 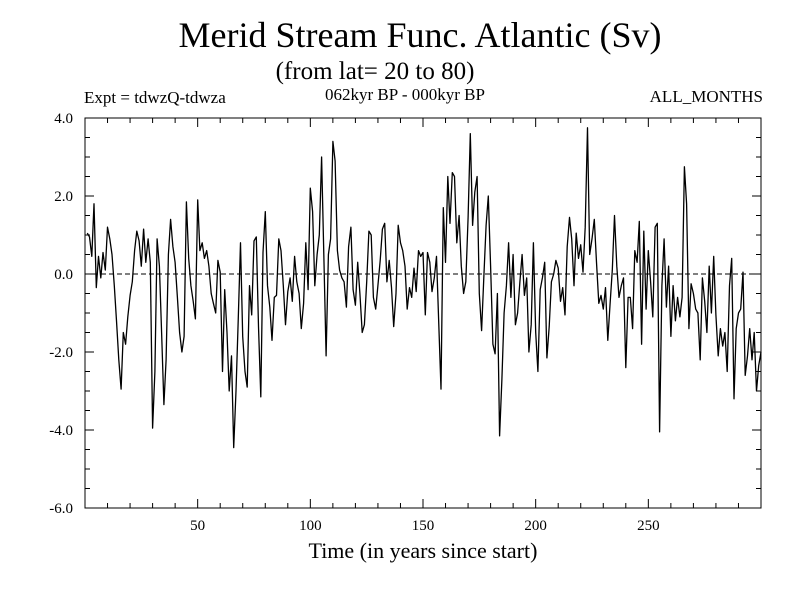 I want to click on y-tick-label: -6.0, so click(x=61, y=509).